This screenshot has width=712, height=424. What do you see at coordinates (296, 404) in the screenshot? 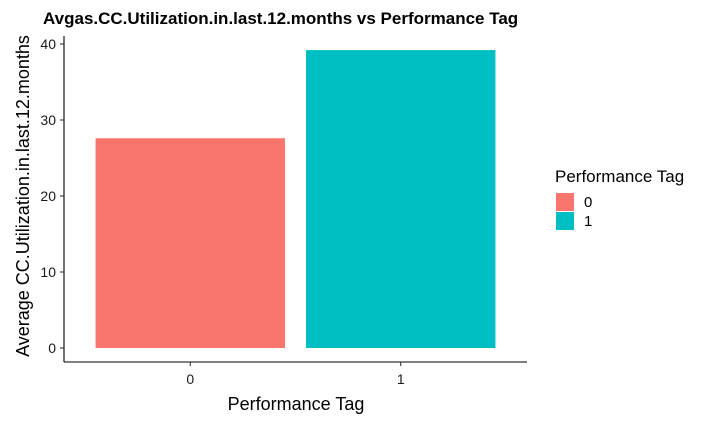
I see `x-axis-title: Performance Tag` at bounding box center [296, 404].